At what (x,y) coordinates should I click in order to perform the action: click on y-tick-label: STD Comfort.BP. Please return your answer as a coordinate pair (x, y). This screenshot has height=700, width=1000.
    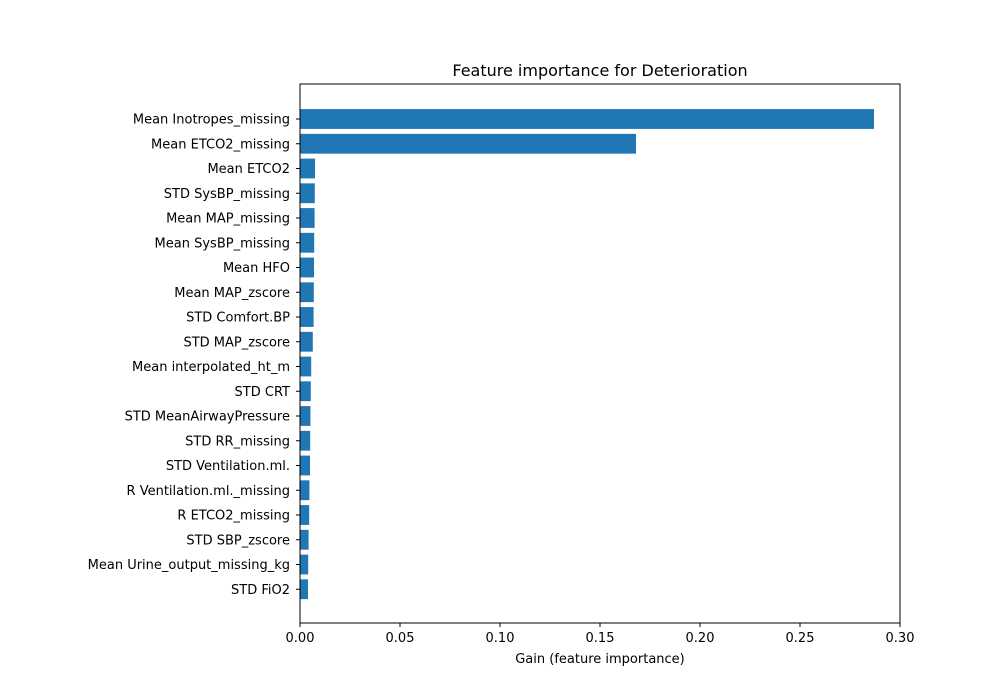
    Looking at the image, I should click on (238, 318).